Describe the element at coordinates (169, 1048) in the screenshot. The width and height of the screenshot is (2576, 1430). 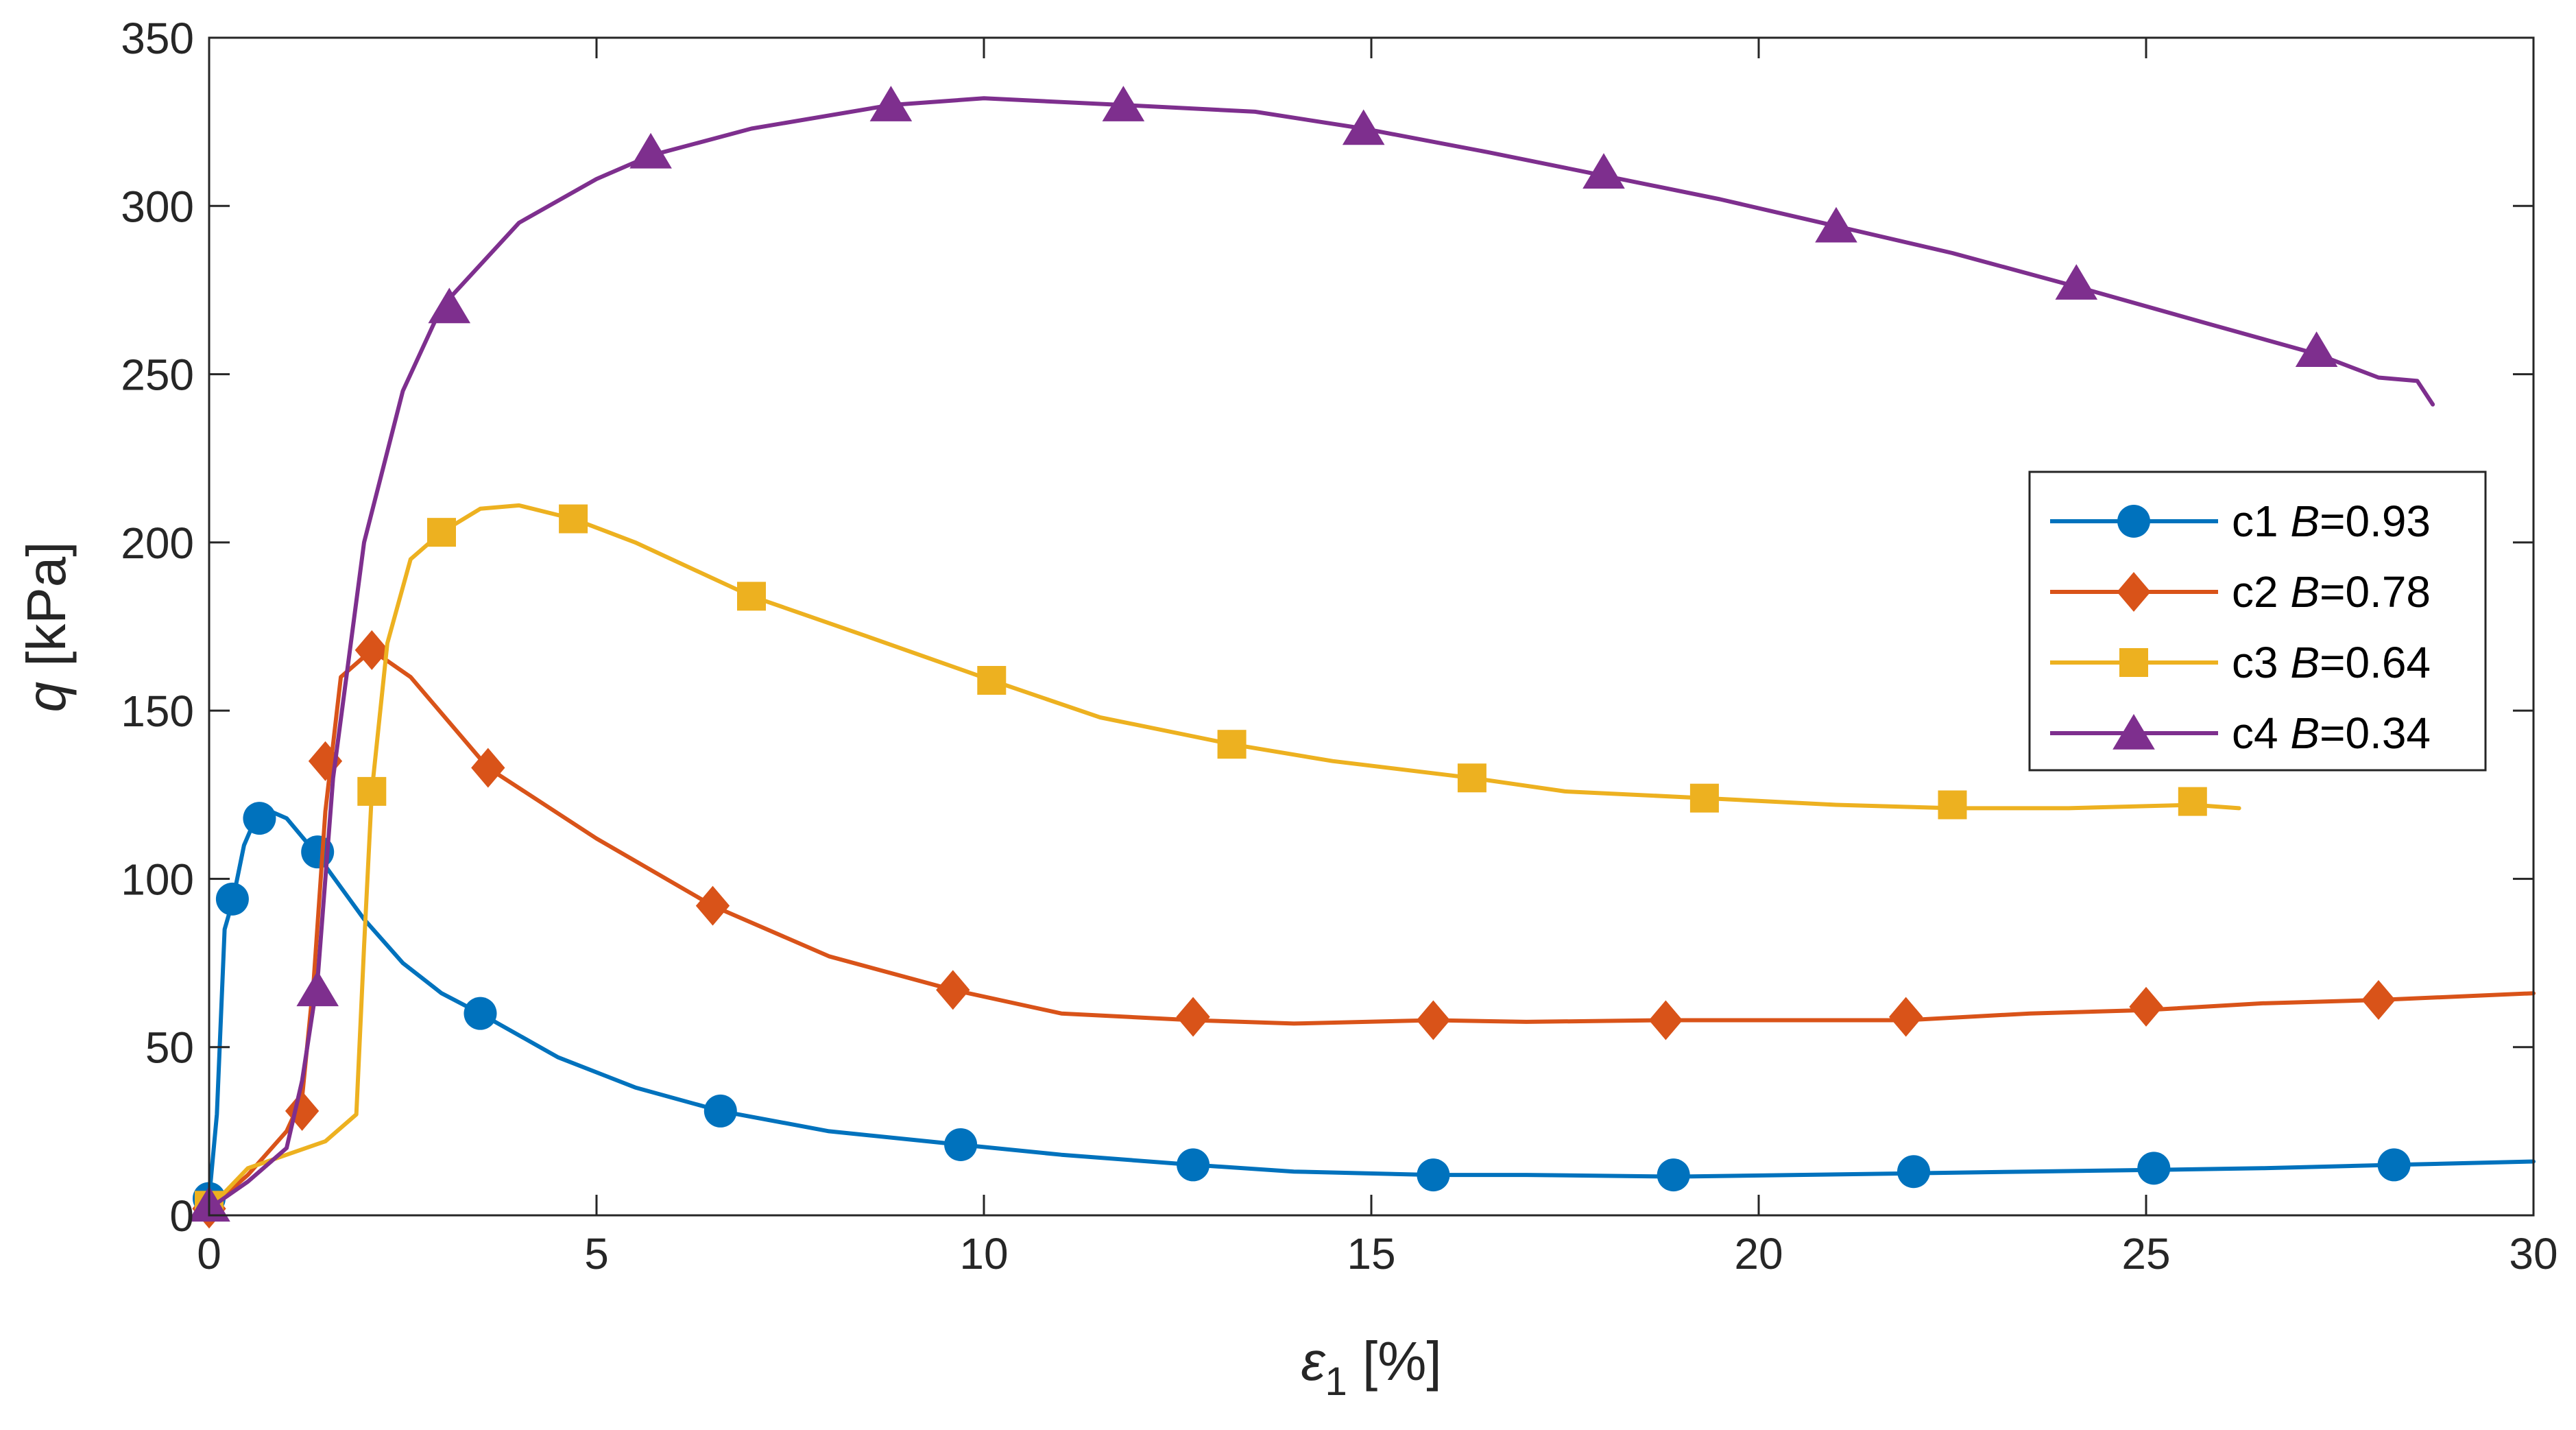
I see `y-tick-label: 50` at that location.